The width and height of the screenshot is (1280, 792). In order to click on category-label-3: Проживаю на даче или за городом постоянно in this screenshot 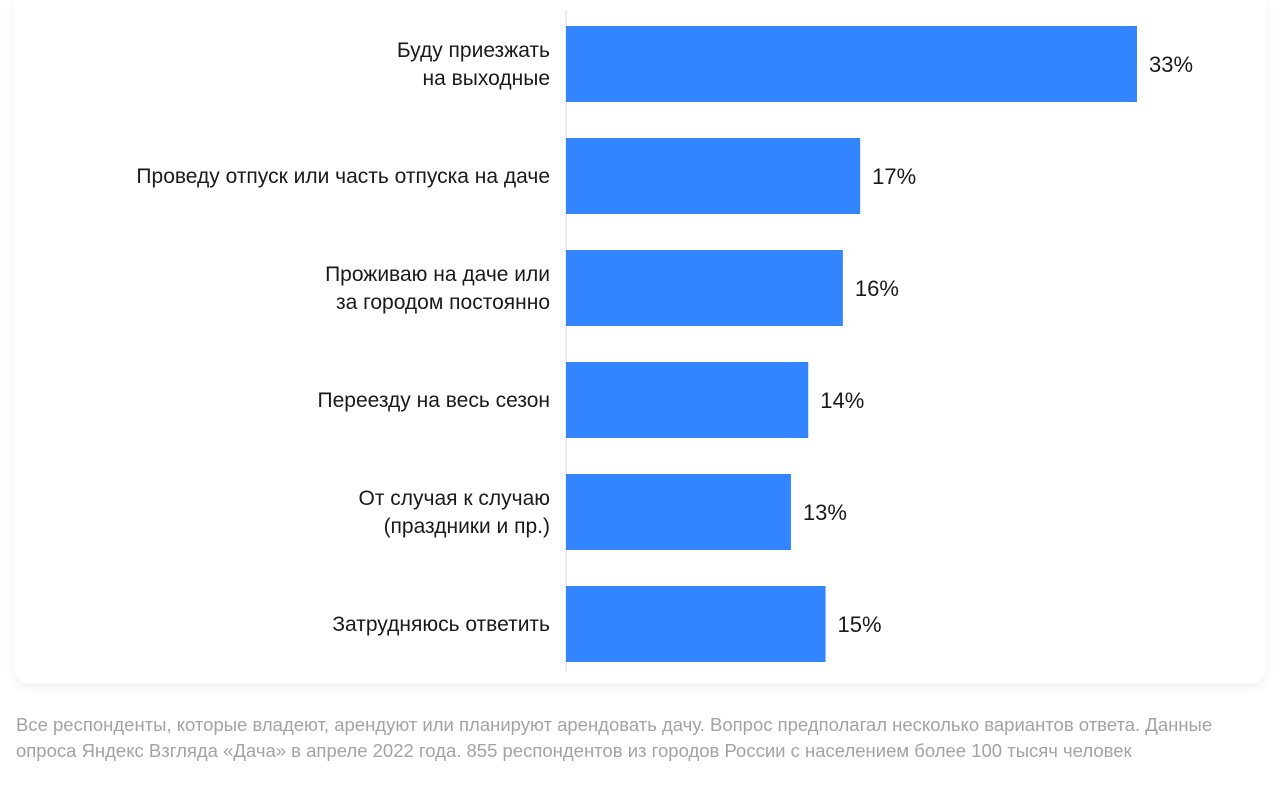, I will do `click(437, 288)`.